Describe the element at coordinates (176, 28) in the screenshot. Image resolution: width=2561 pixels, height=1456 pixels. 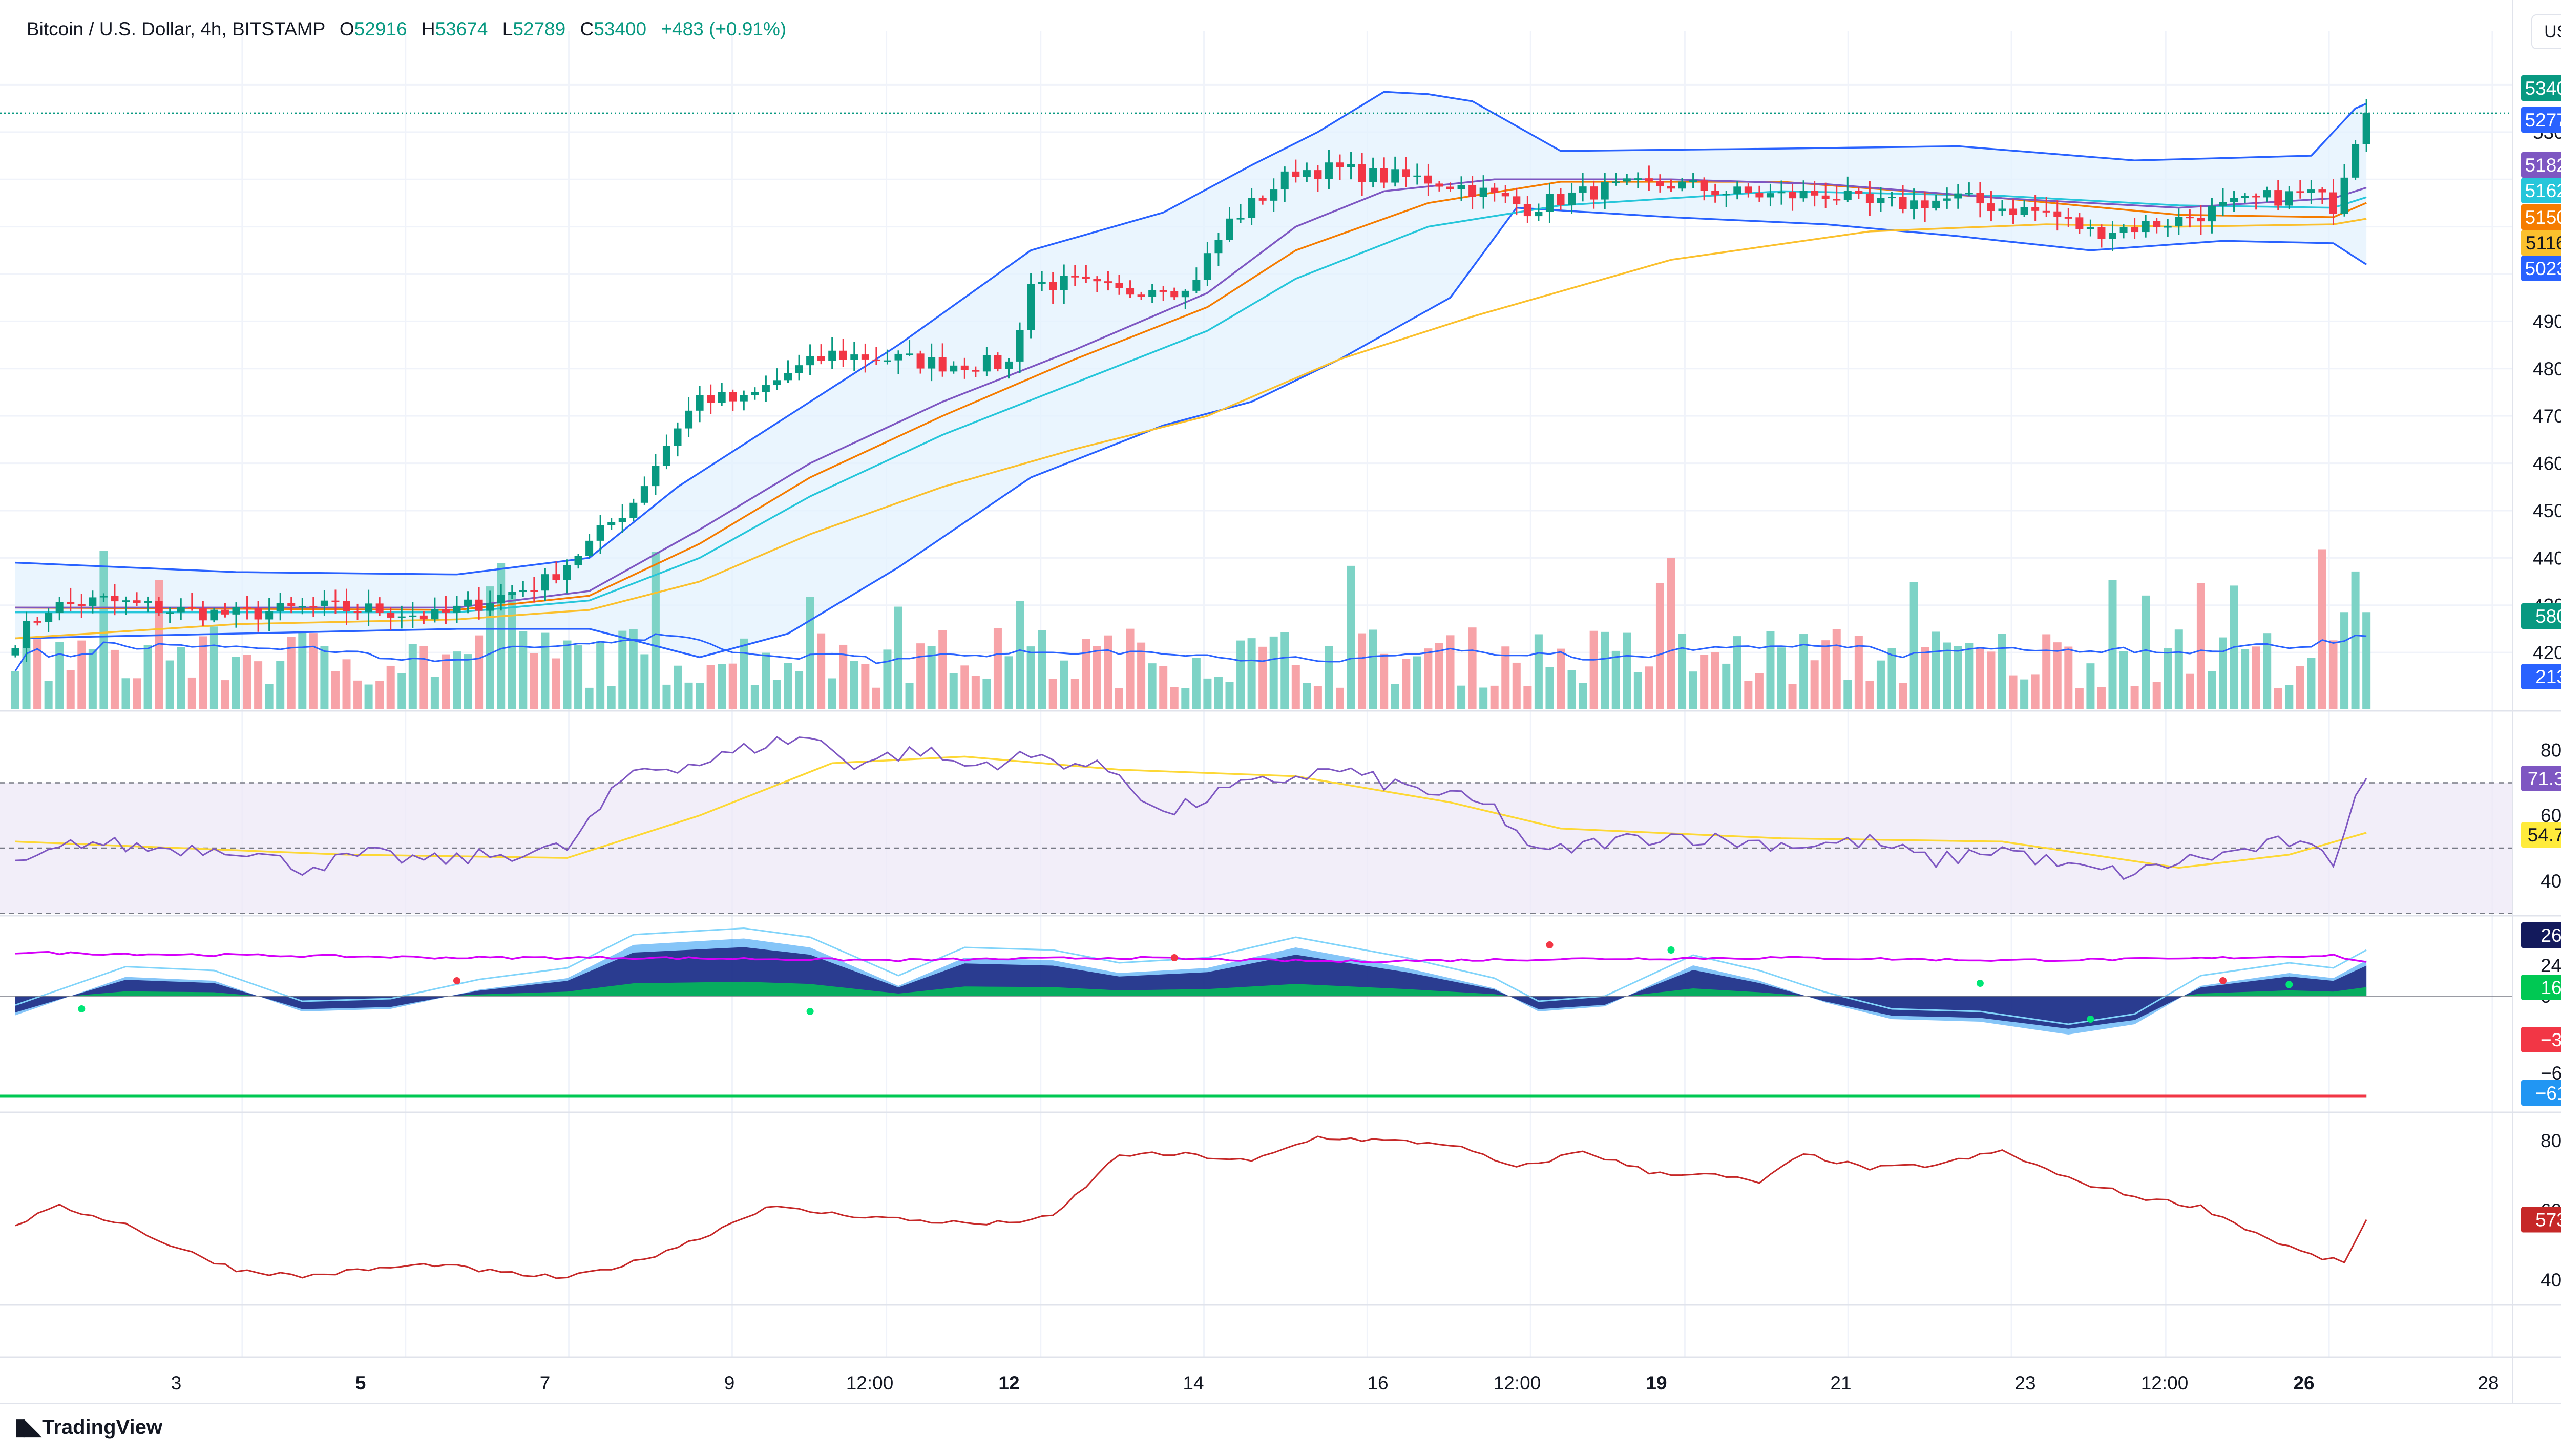
I see `symbol-title: Bitcoin / U.S. Dollar, 4h, BITSTAMP` at that location.